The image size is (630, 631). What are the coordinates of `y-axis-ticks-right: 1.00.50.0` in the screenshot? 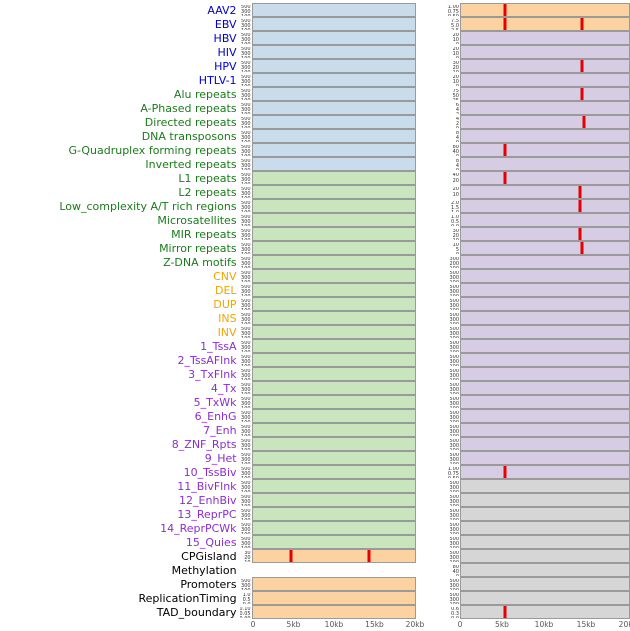 It's located at (453, 220).